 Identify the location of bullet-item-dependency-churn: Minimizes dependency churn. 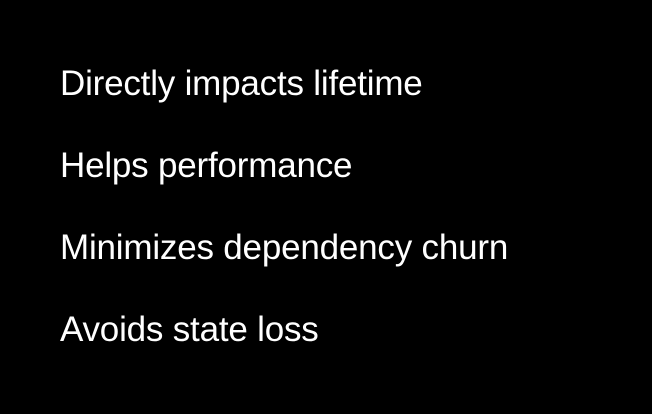
(284, 247).